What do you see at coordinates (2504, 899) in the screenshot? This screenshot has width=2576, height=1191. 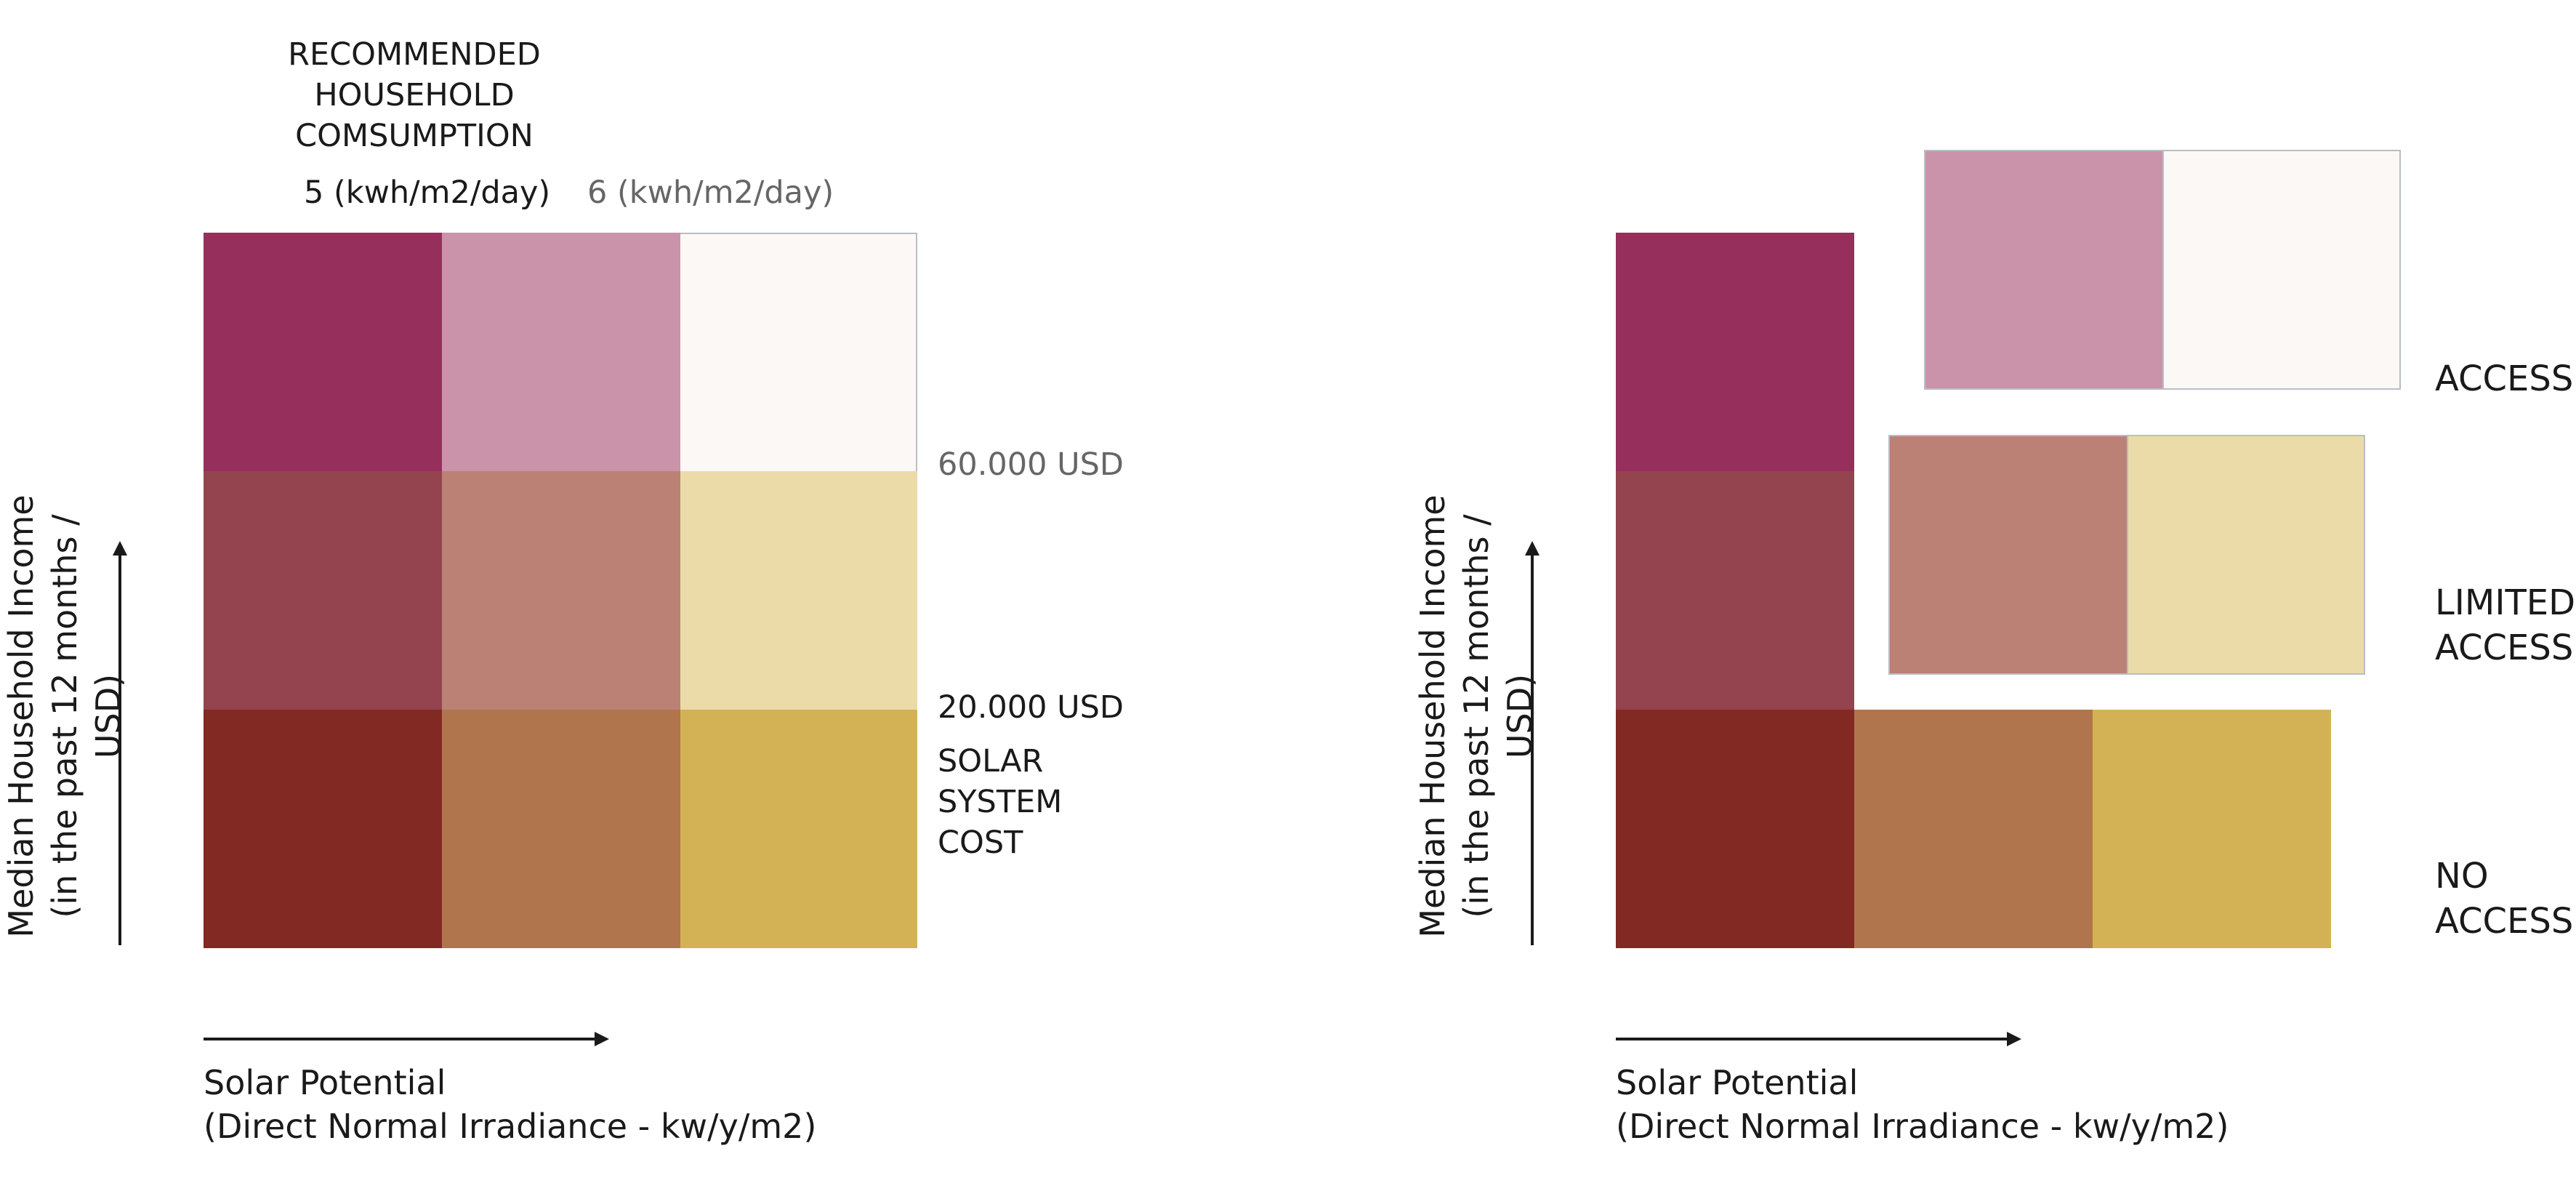 I see `no-access-label: NO ACCESS` at bounding box center [2504, 899].